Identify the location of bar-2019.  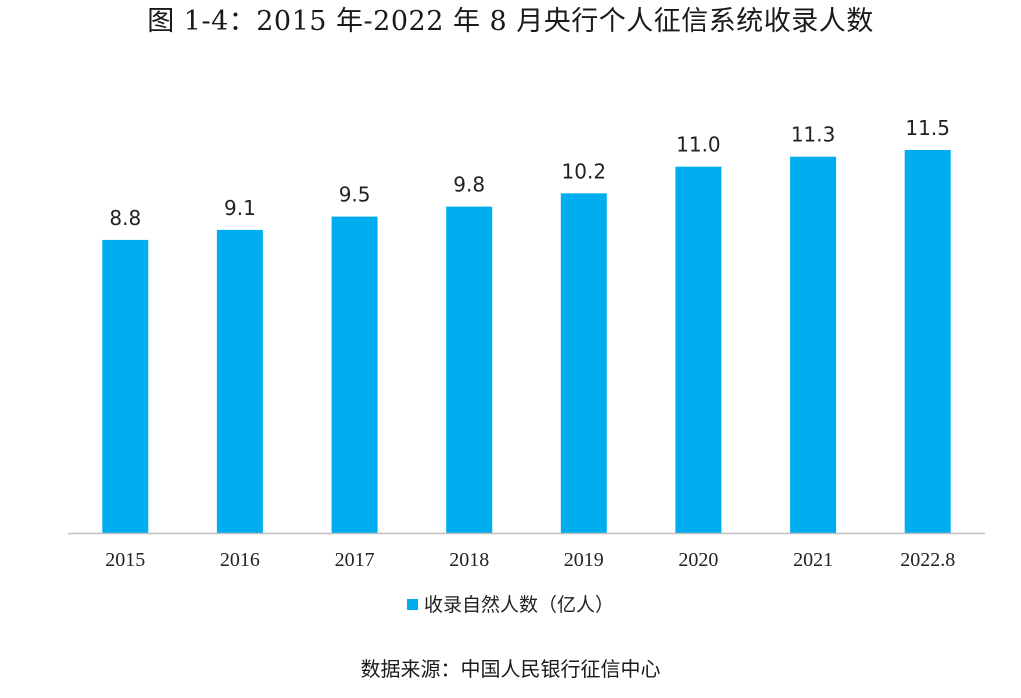
(583, 363).